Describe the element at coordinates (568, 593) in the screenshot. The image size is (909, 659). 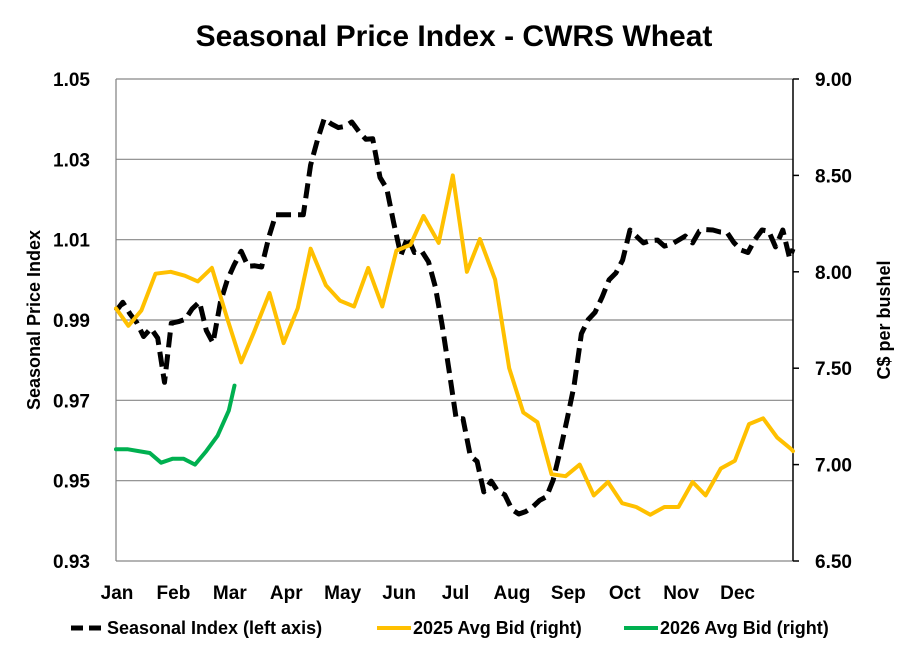
I see `x-tick-label: Sep` at that location.